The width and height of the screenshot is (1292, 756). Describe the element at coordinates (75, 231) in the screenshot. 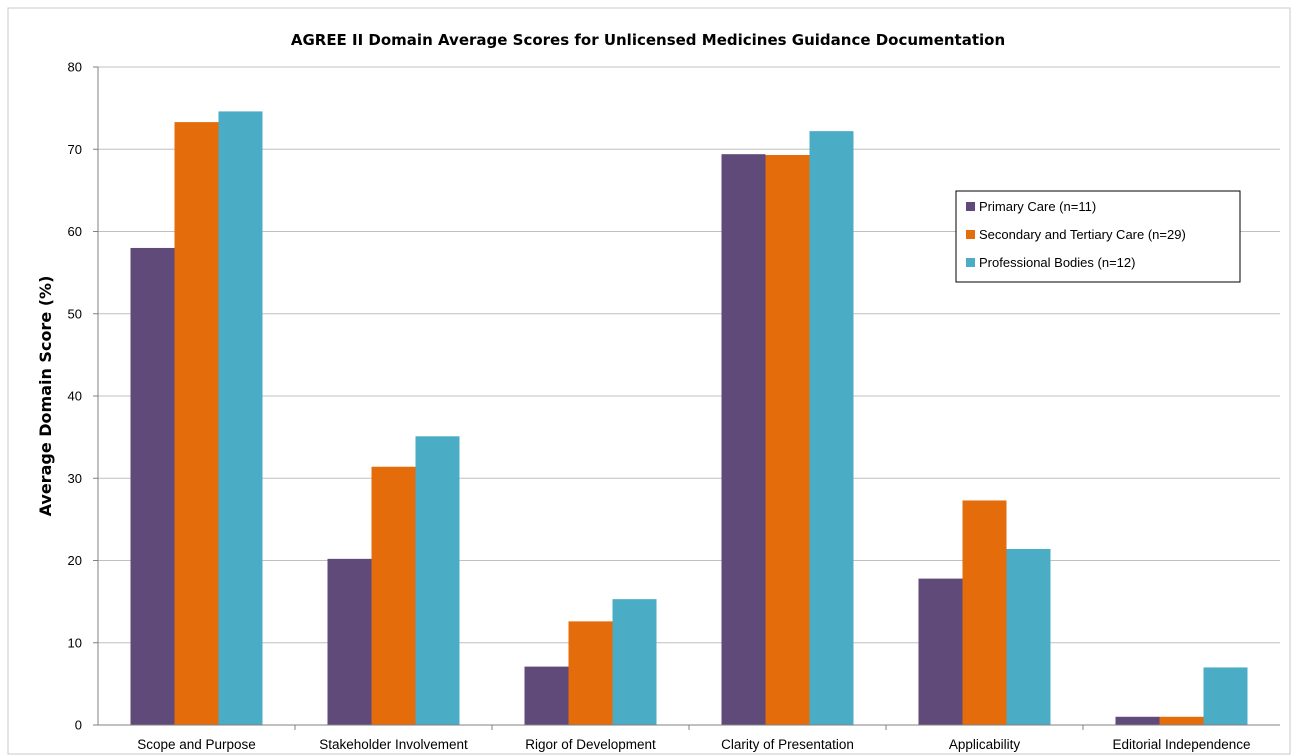

I see `y-tick-label: 60` at that location.